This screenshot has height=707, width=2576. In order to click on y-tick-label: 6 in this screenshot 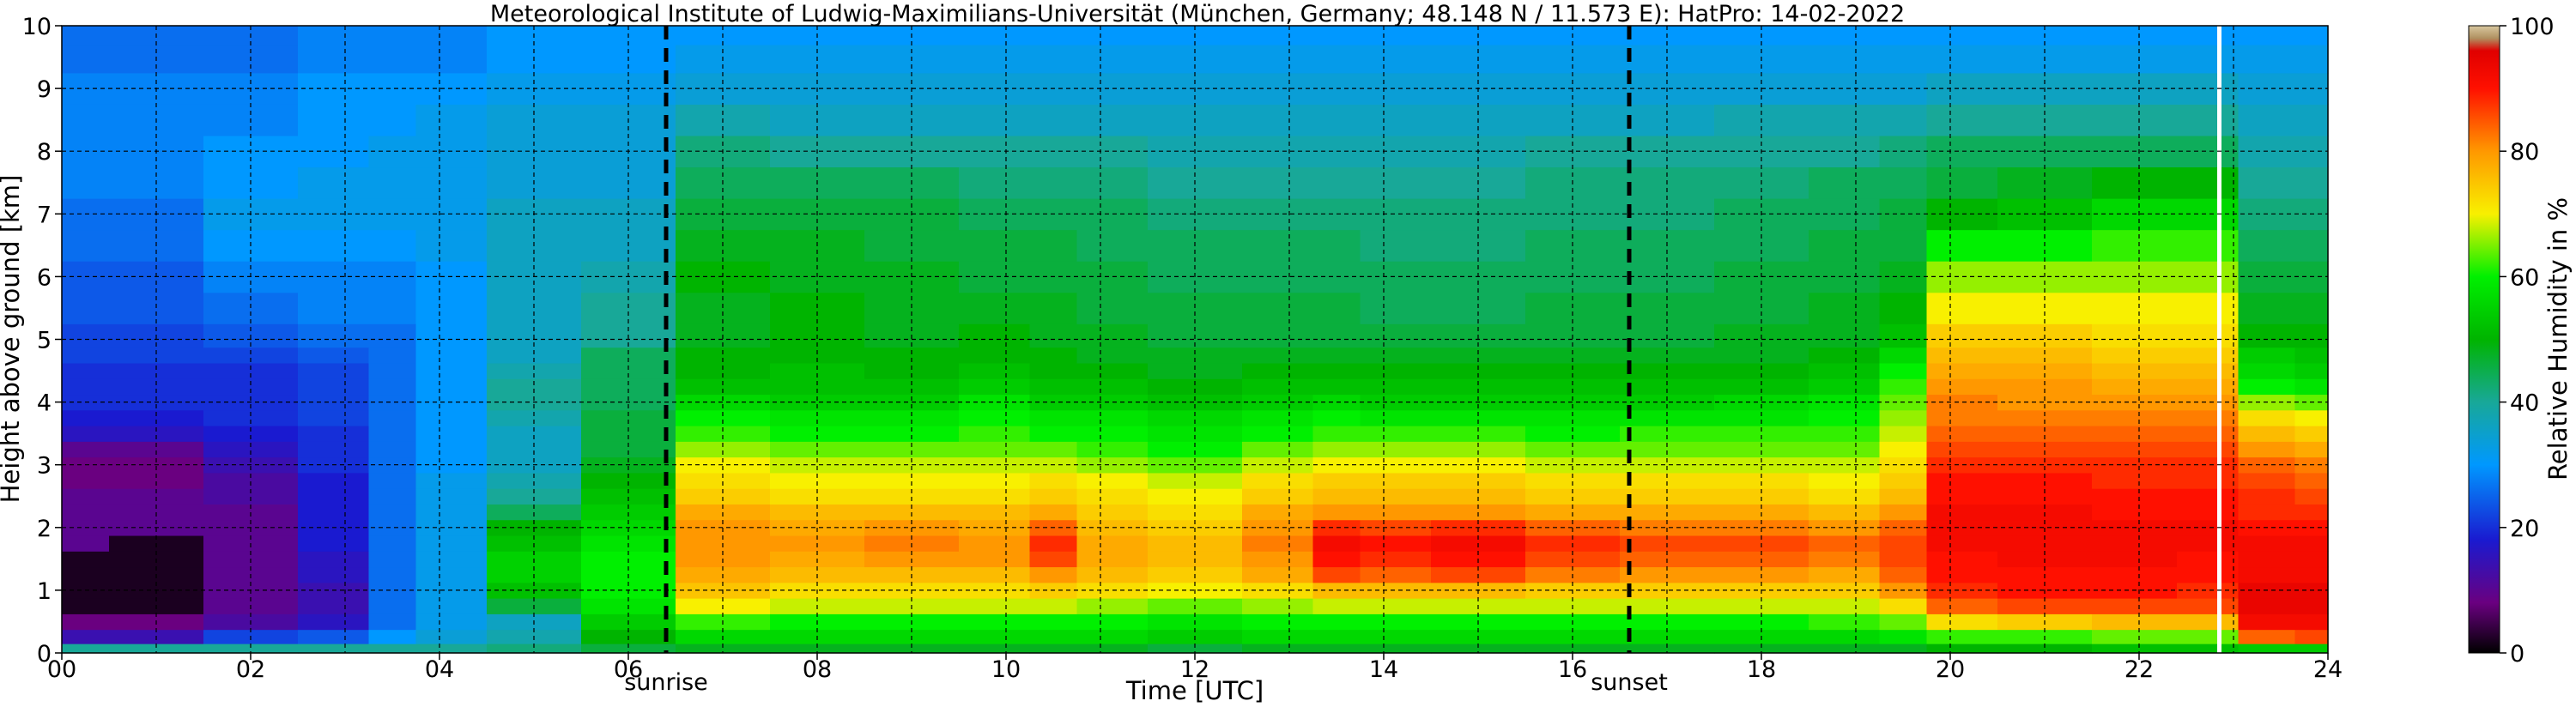, I will do `click(44, 277)`.